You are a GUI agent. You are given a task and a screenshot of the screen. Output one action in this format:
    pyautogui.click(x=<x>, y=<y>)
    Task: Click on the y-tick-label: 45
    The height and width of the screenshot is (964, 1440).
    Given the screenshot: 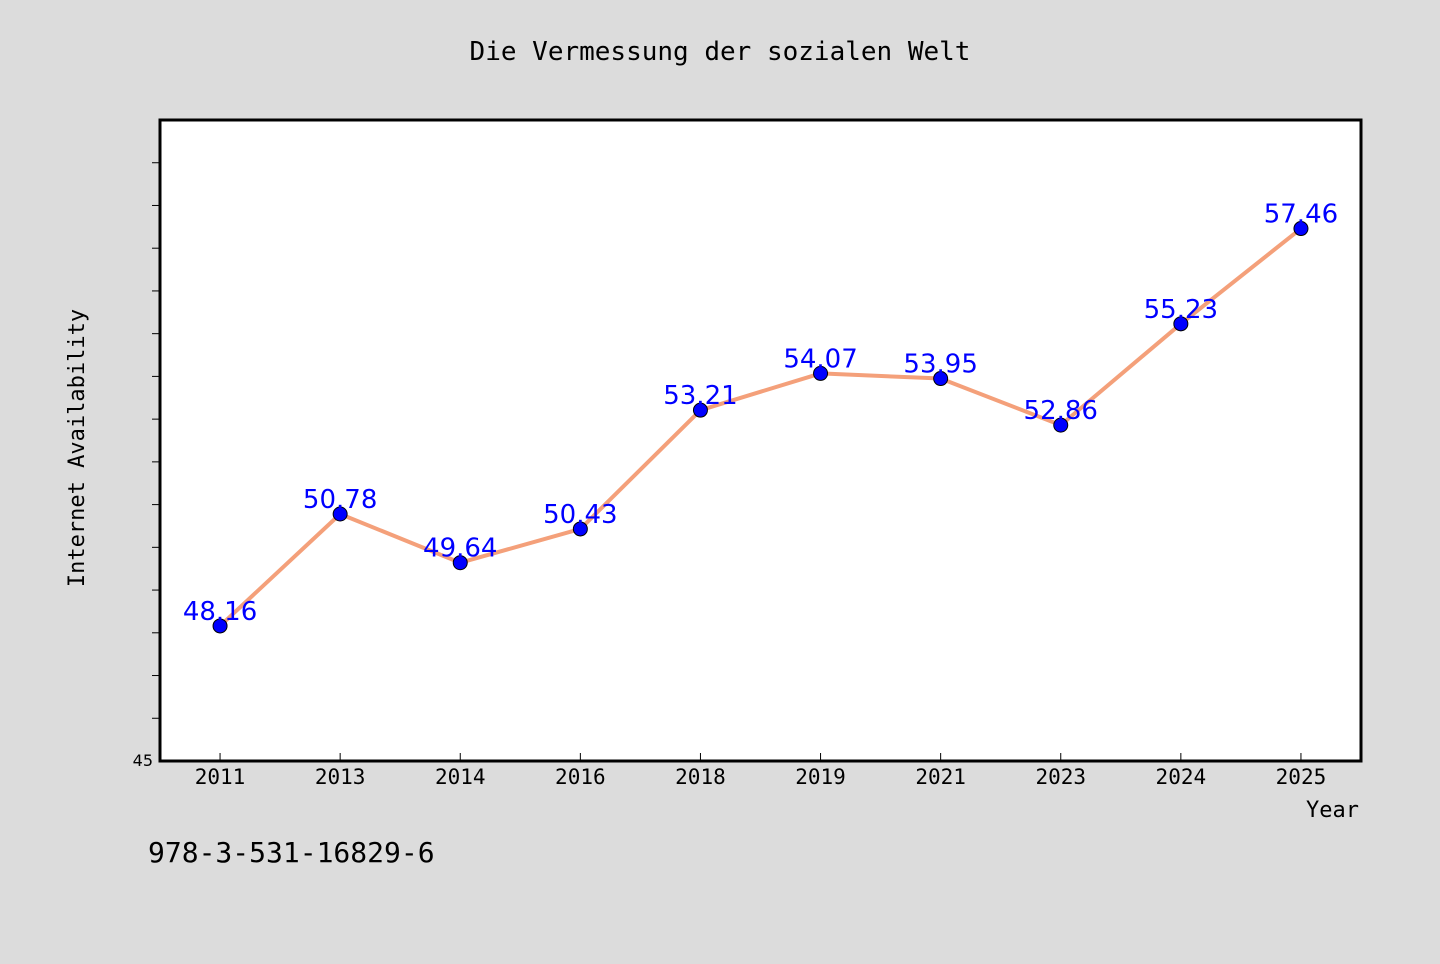 What is the action you would take?
    pyautogui.click(x=143, y=760)
    